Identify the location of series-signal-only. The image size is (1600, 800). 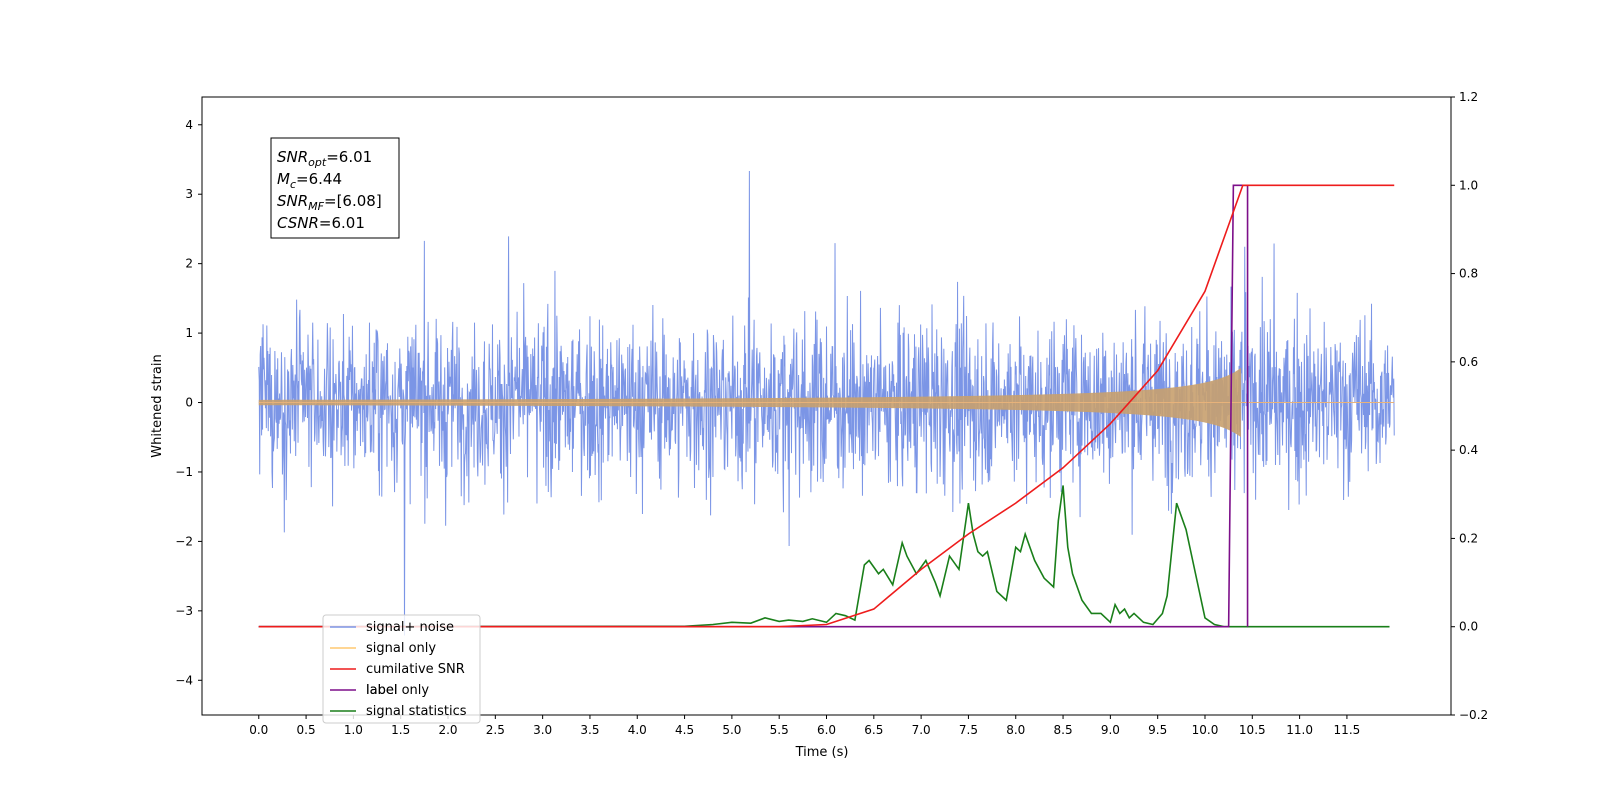
(826, 402).